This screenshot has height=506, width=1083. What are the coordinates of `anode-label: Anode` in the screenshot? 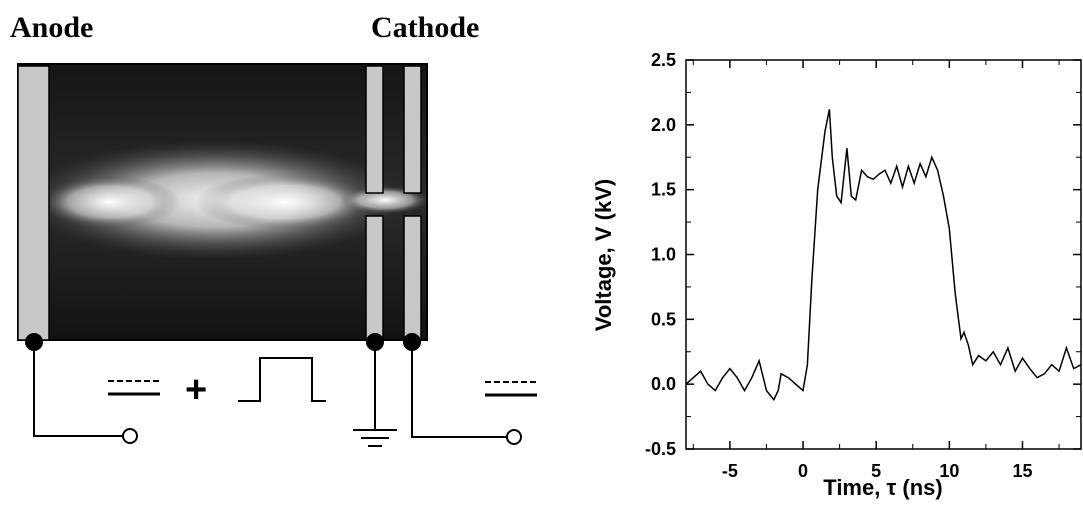 It's located at (51, 27).